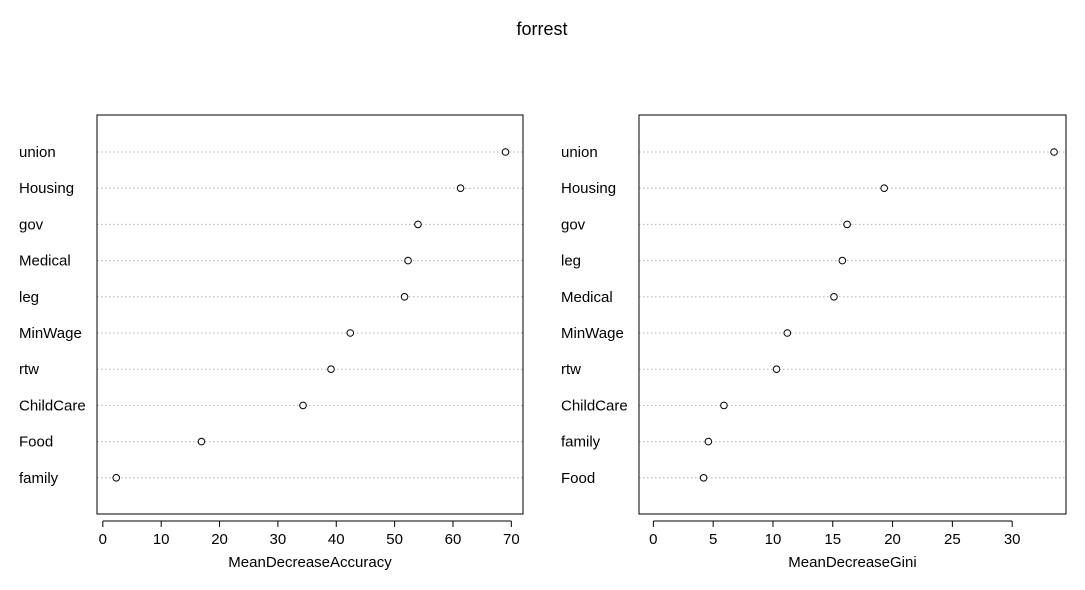 This screenshot has height=590, width=1085. I want to click on x-tick-label: 15, so click(832, 539).